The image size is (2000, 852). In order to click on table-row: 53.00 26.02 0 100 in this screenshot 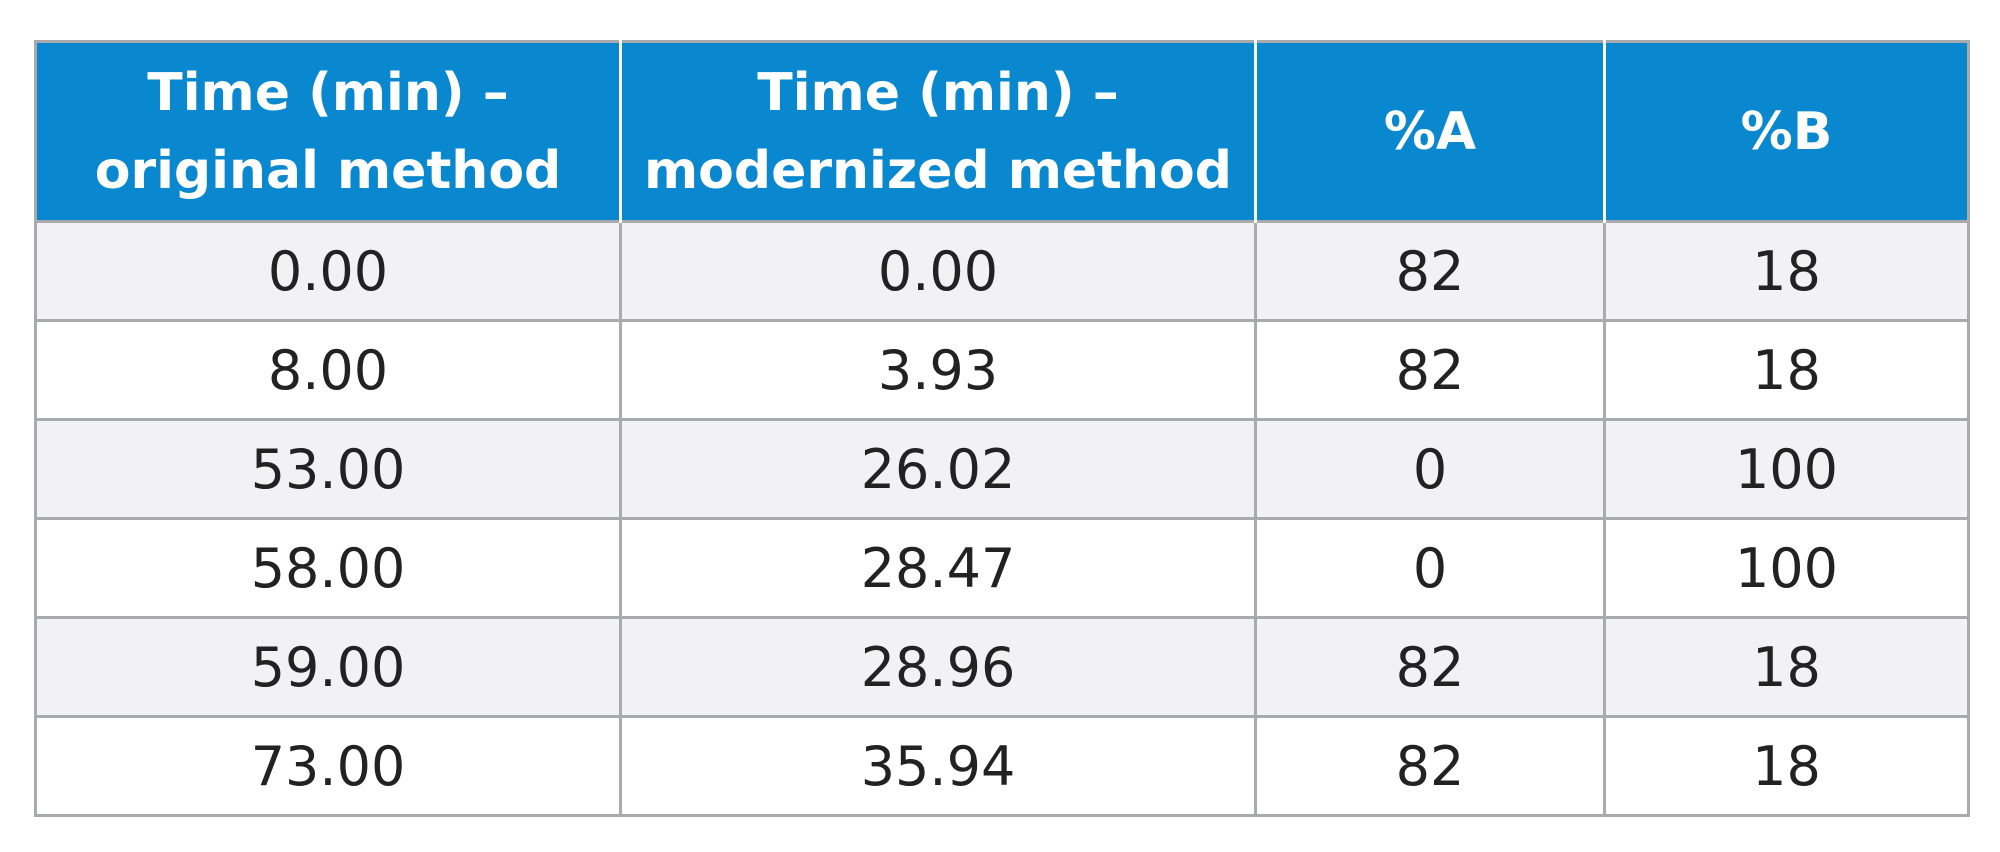, I will do `click(1002, 469)`.